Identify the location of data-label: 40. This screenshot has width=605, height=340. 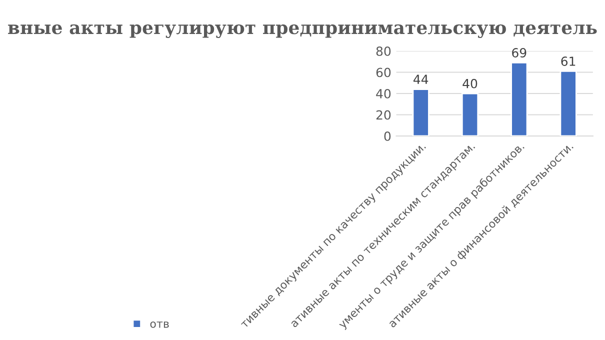
(470, 83).